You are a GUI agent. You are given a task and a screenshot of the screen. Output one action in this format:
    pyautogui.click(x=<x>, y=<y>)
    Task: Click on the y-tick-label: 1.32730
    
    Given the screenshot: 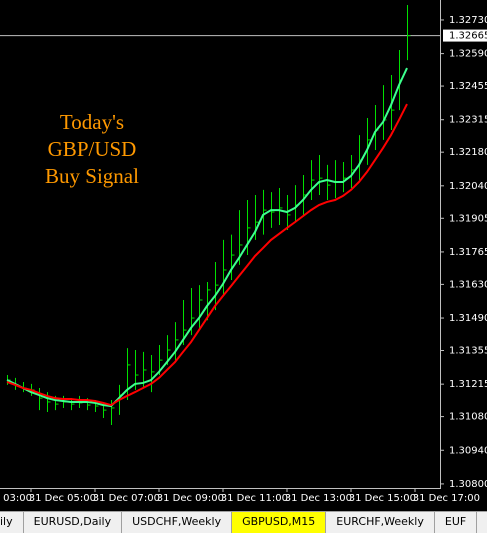 What is the action you would take?
    pyautogui.click(x=468, y=20)
    